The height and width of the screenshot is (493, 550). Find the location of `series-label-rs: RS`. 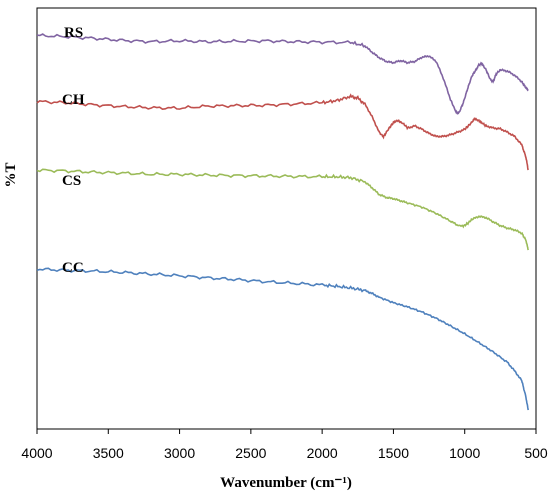

series-label-rs: RS is located at coordinates (73, 33).